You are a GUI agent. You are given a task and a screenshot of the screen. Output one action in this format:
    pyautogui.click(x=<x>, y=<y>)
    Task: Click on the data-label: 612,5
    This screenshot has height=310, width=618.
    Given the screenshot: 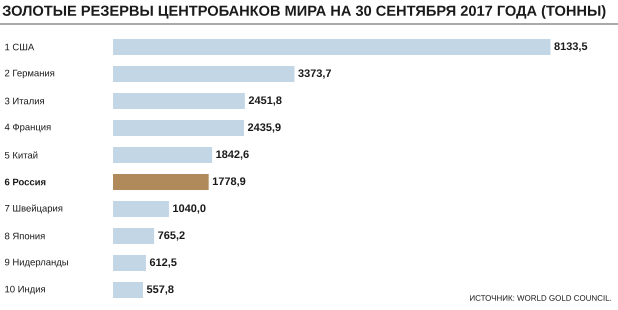 What is the action you would take?
    pyautogui.click(x=163, y=263)
    